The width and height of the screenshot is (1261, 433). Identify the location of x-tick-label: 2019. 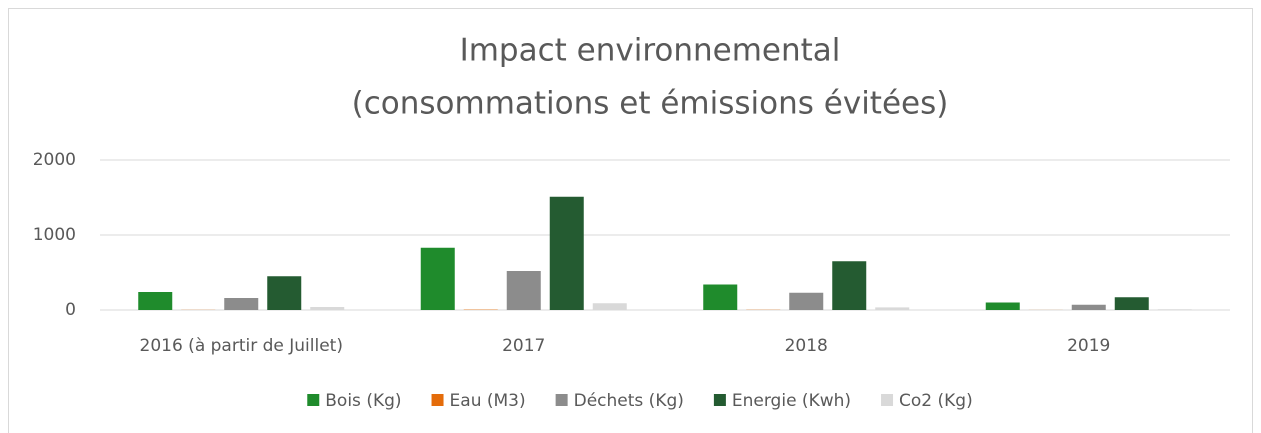
(1088, 346).